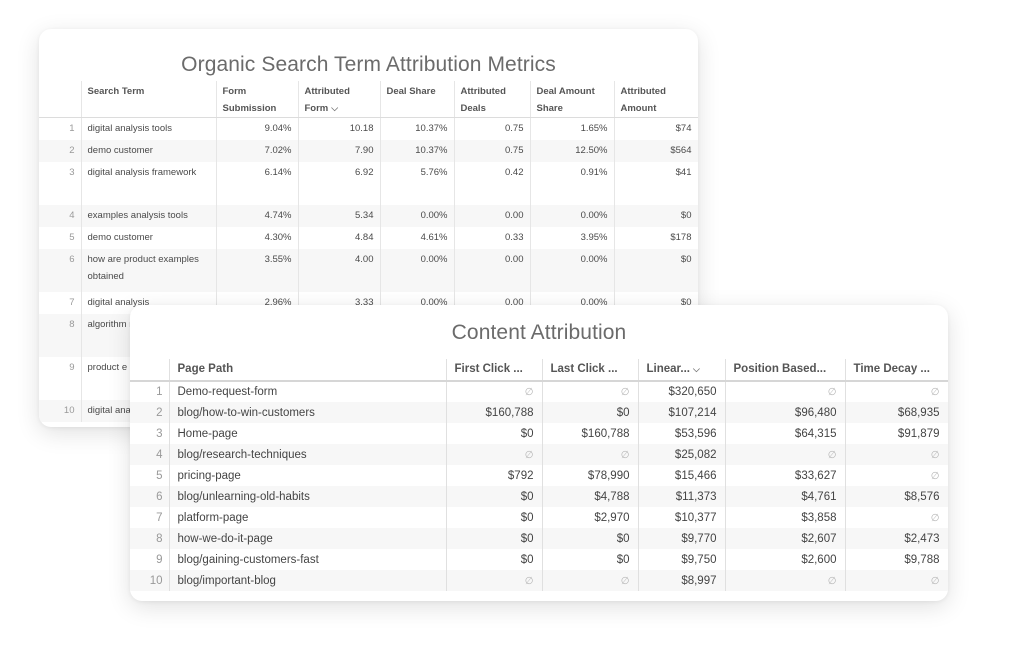 This screenshot has height=662, width=1028. What do you see at coordinates (308, 517) in the screenshot?
I see `cell-path: platform-page` at bounding box center [308, 517].